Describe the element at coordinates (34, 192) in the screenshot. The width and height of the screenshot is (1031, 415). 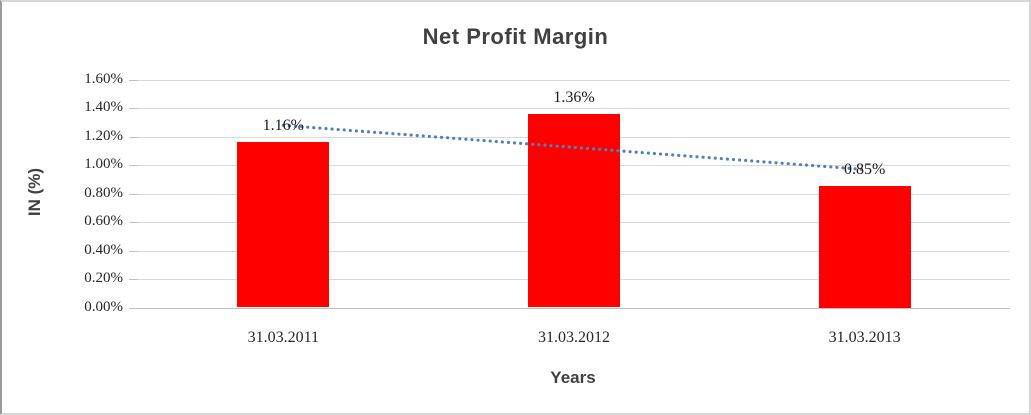
I see `y-axis-title: IN (%)` at that location.